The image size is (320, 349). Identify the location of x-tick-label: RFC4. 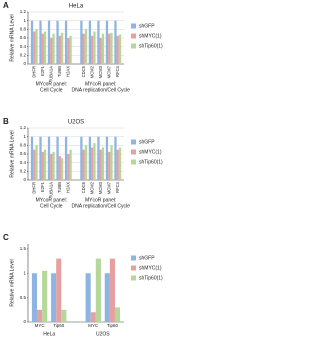
(117, 187).